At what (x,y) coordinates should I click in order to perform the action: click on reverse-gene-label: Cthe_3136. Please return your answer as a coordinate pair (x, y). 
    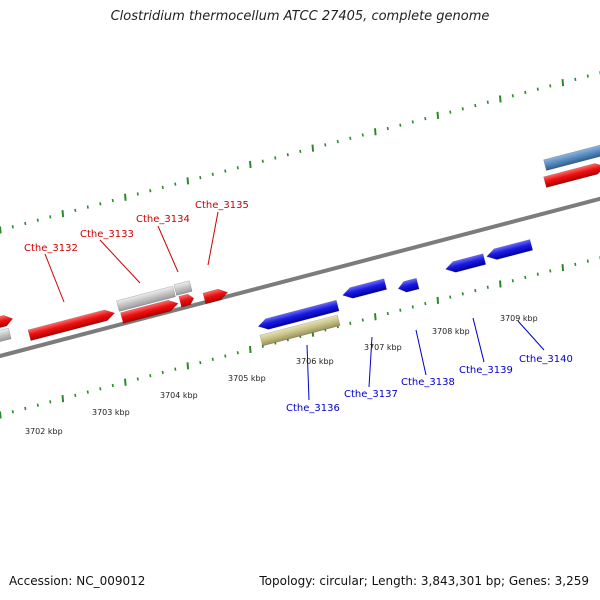
    Looking at the image, I should click on (313, 408).